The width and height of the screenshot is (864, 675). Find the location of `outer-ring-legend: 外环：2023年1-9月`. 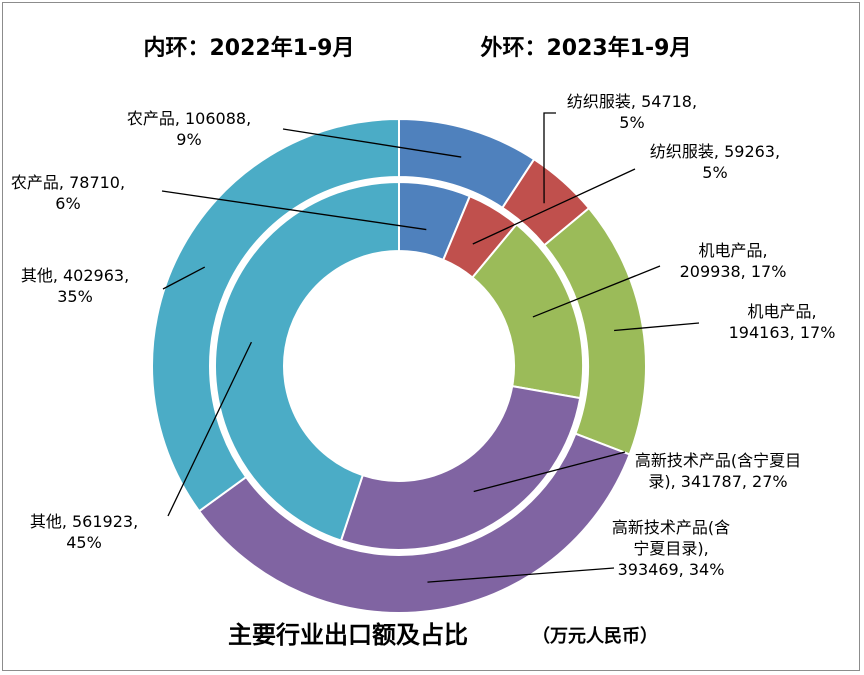

outer-ring-legend: 外环：2023年1-9月 is located at coordinates (586, 48).